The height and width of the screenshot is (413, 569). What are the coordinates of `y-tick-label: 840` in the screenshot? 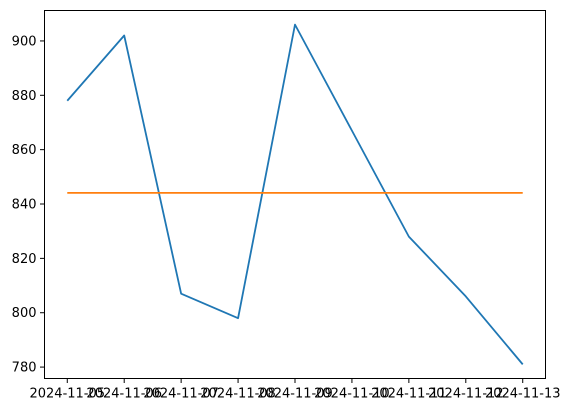 It's located at (24, 205).